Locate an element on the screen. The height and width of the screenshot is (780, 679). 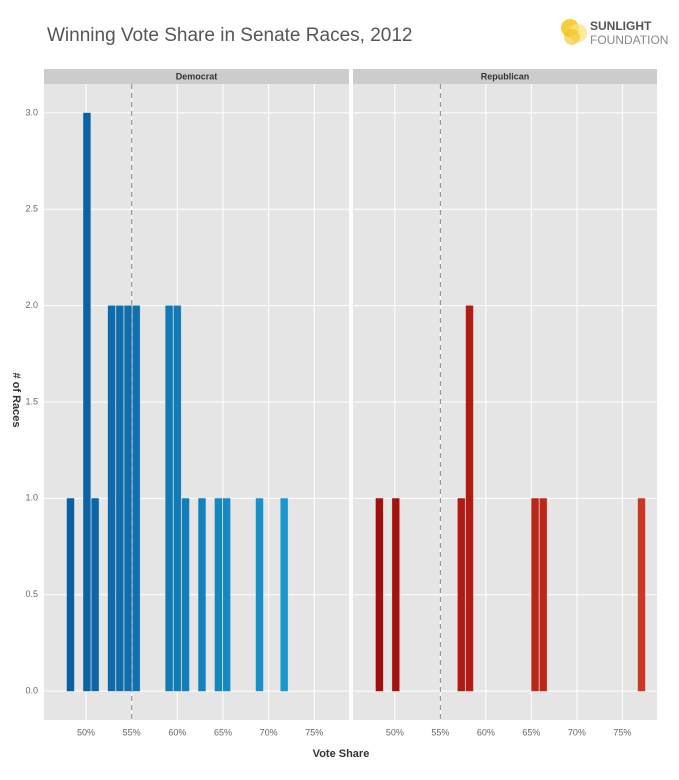
y-tick-label: 2.5 is located at coordinates (31, 209).